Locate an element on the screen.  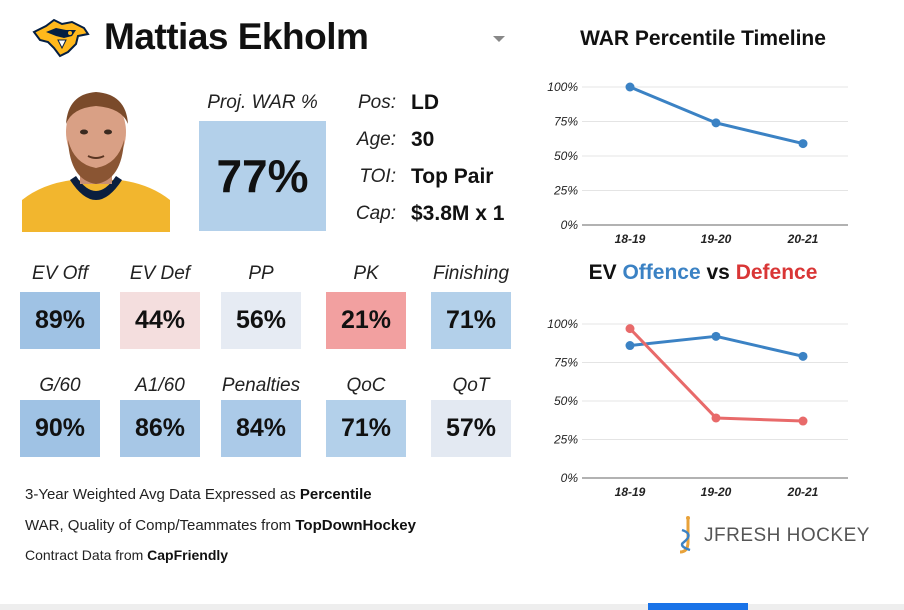
stat-label-pk: PK is located at coordinates (366, 273).